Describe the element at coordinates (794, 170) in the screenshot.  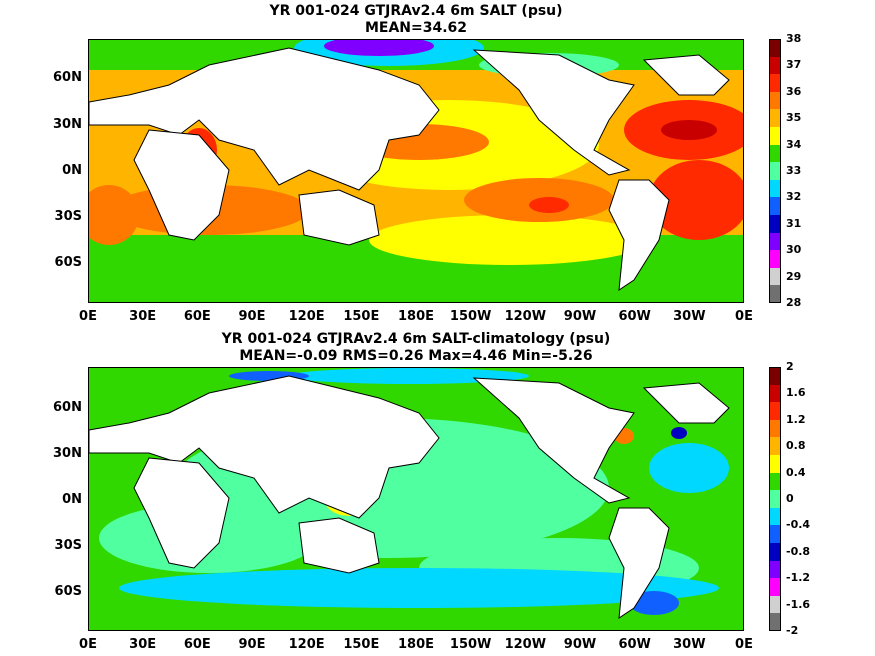
I see `colorbar-tick-label: 33` at that location.